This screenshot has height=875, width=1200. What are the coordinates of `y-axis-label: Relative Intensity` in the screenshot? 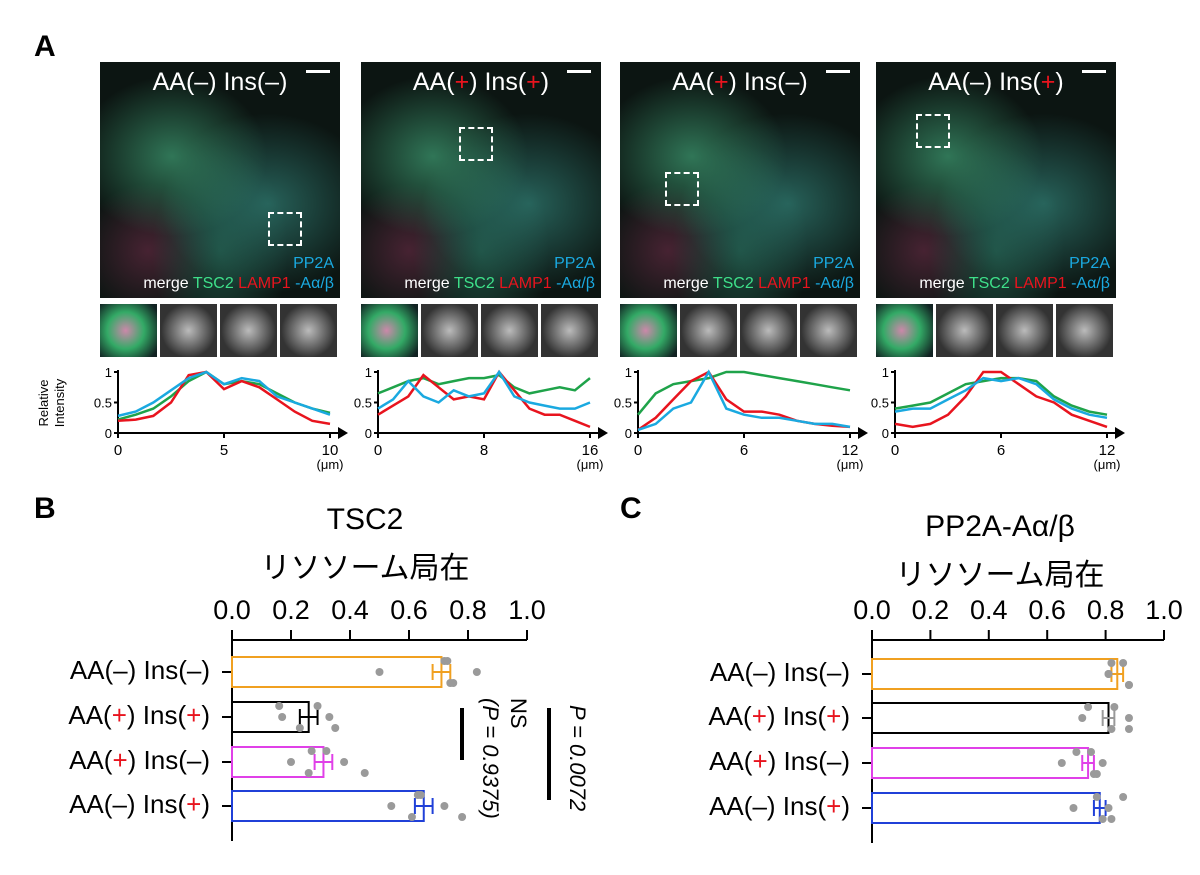 It's located at (51, 403).